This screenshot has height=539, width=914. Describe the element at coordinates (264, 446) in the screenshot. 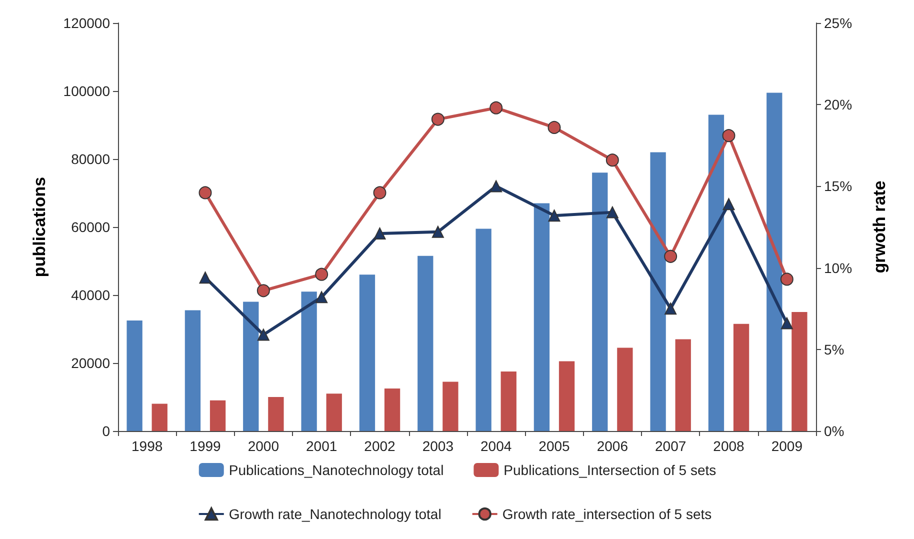

I see `x-tick-label: 2000` at that location.